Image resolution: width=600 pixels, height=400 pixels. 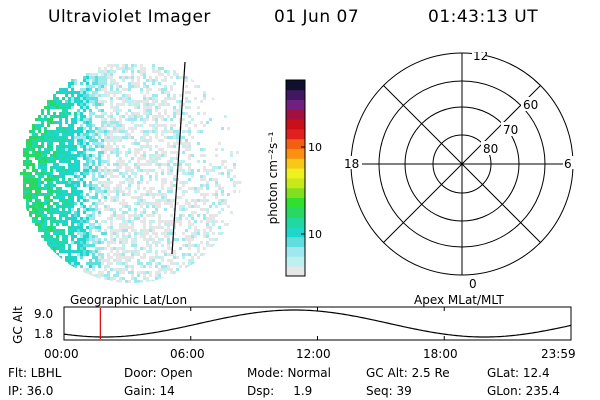 What do you see at coordinates (273, 177) in the screenshot?
I see `colorbar-unit-label: photon cm⁻²s⁻¹` at bounding box center [273, 177].